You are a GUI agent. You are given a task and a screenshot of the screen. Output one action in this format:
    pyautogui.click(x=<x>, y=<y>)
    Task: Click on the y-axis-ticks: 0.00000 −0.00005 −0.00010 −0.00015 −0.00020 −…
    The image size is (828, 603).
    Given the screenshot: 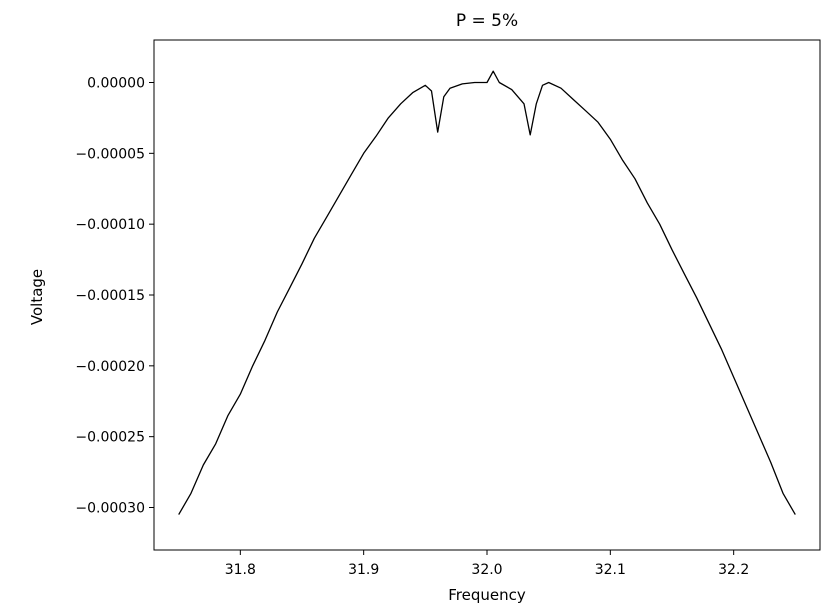 What is the action you would take?
    pyautogui.click(x=114, y=296)
    